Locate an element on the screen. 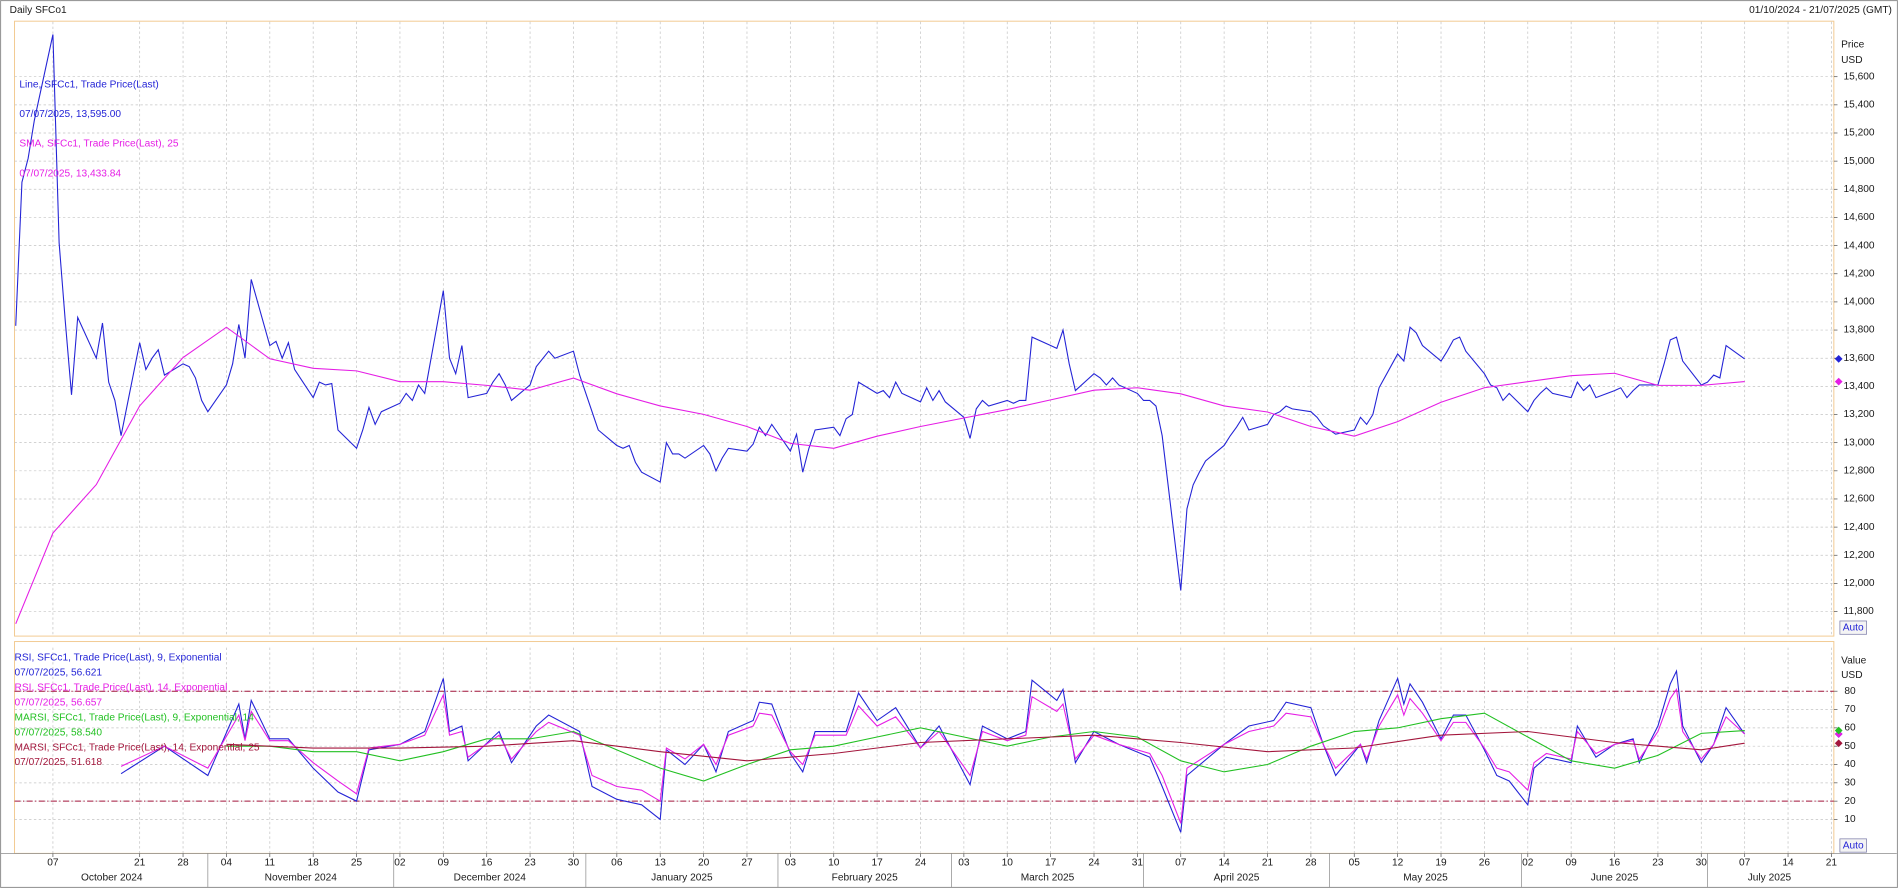  y-tick-label: 12,200 is located at coordinates (1859, 555).